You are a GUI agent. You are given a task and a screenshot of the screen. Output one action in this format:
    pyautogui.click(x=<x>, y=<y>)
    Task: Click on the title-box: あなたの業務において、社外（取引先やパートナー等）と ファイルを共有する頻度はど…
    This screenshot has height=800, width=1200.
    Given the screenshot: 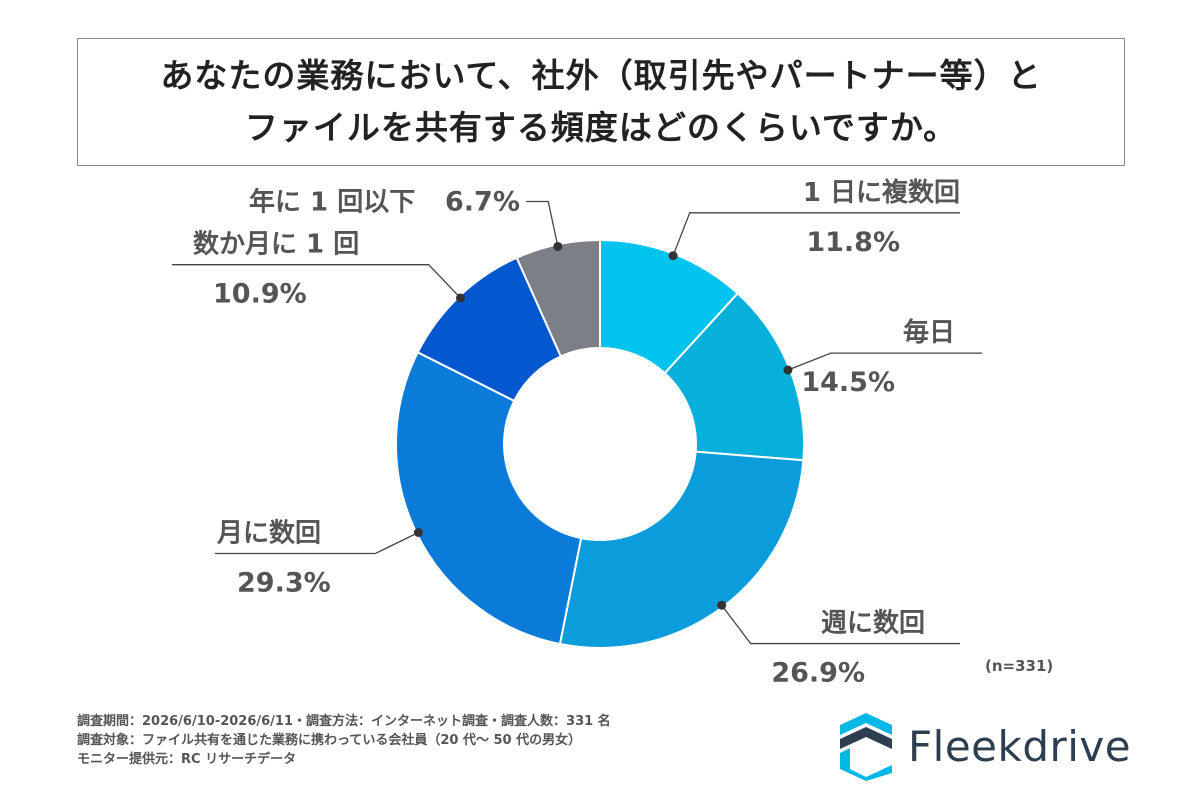 What is the action you would take?
    pyautogui.click(x=601, y=102)
    